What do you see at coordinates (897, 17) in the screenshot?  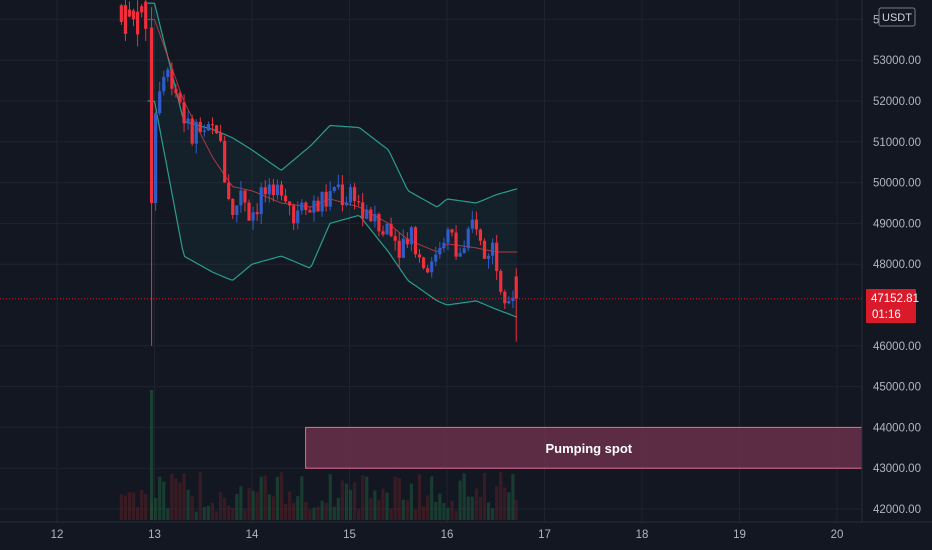 I see `currency-badge: USDT` at bounding box center [897, 17].